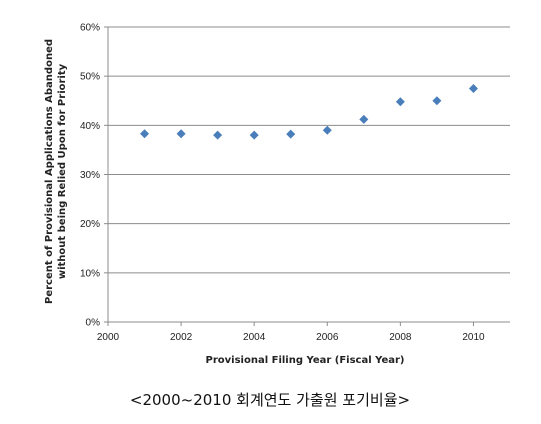 The width and height of the screenshot is (541, 424). I want to click on y-tick-label: 50%, so click(90, 77).